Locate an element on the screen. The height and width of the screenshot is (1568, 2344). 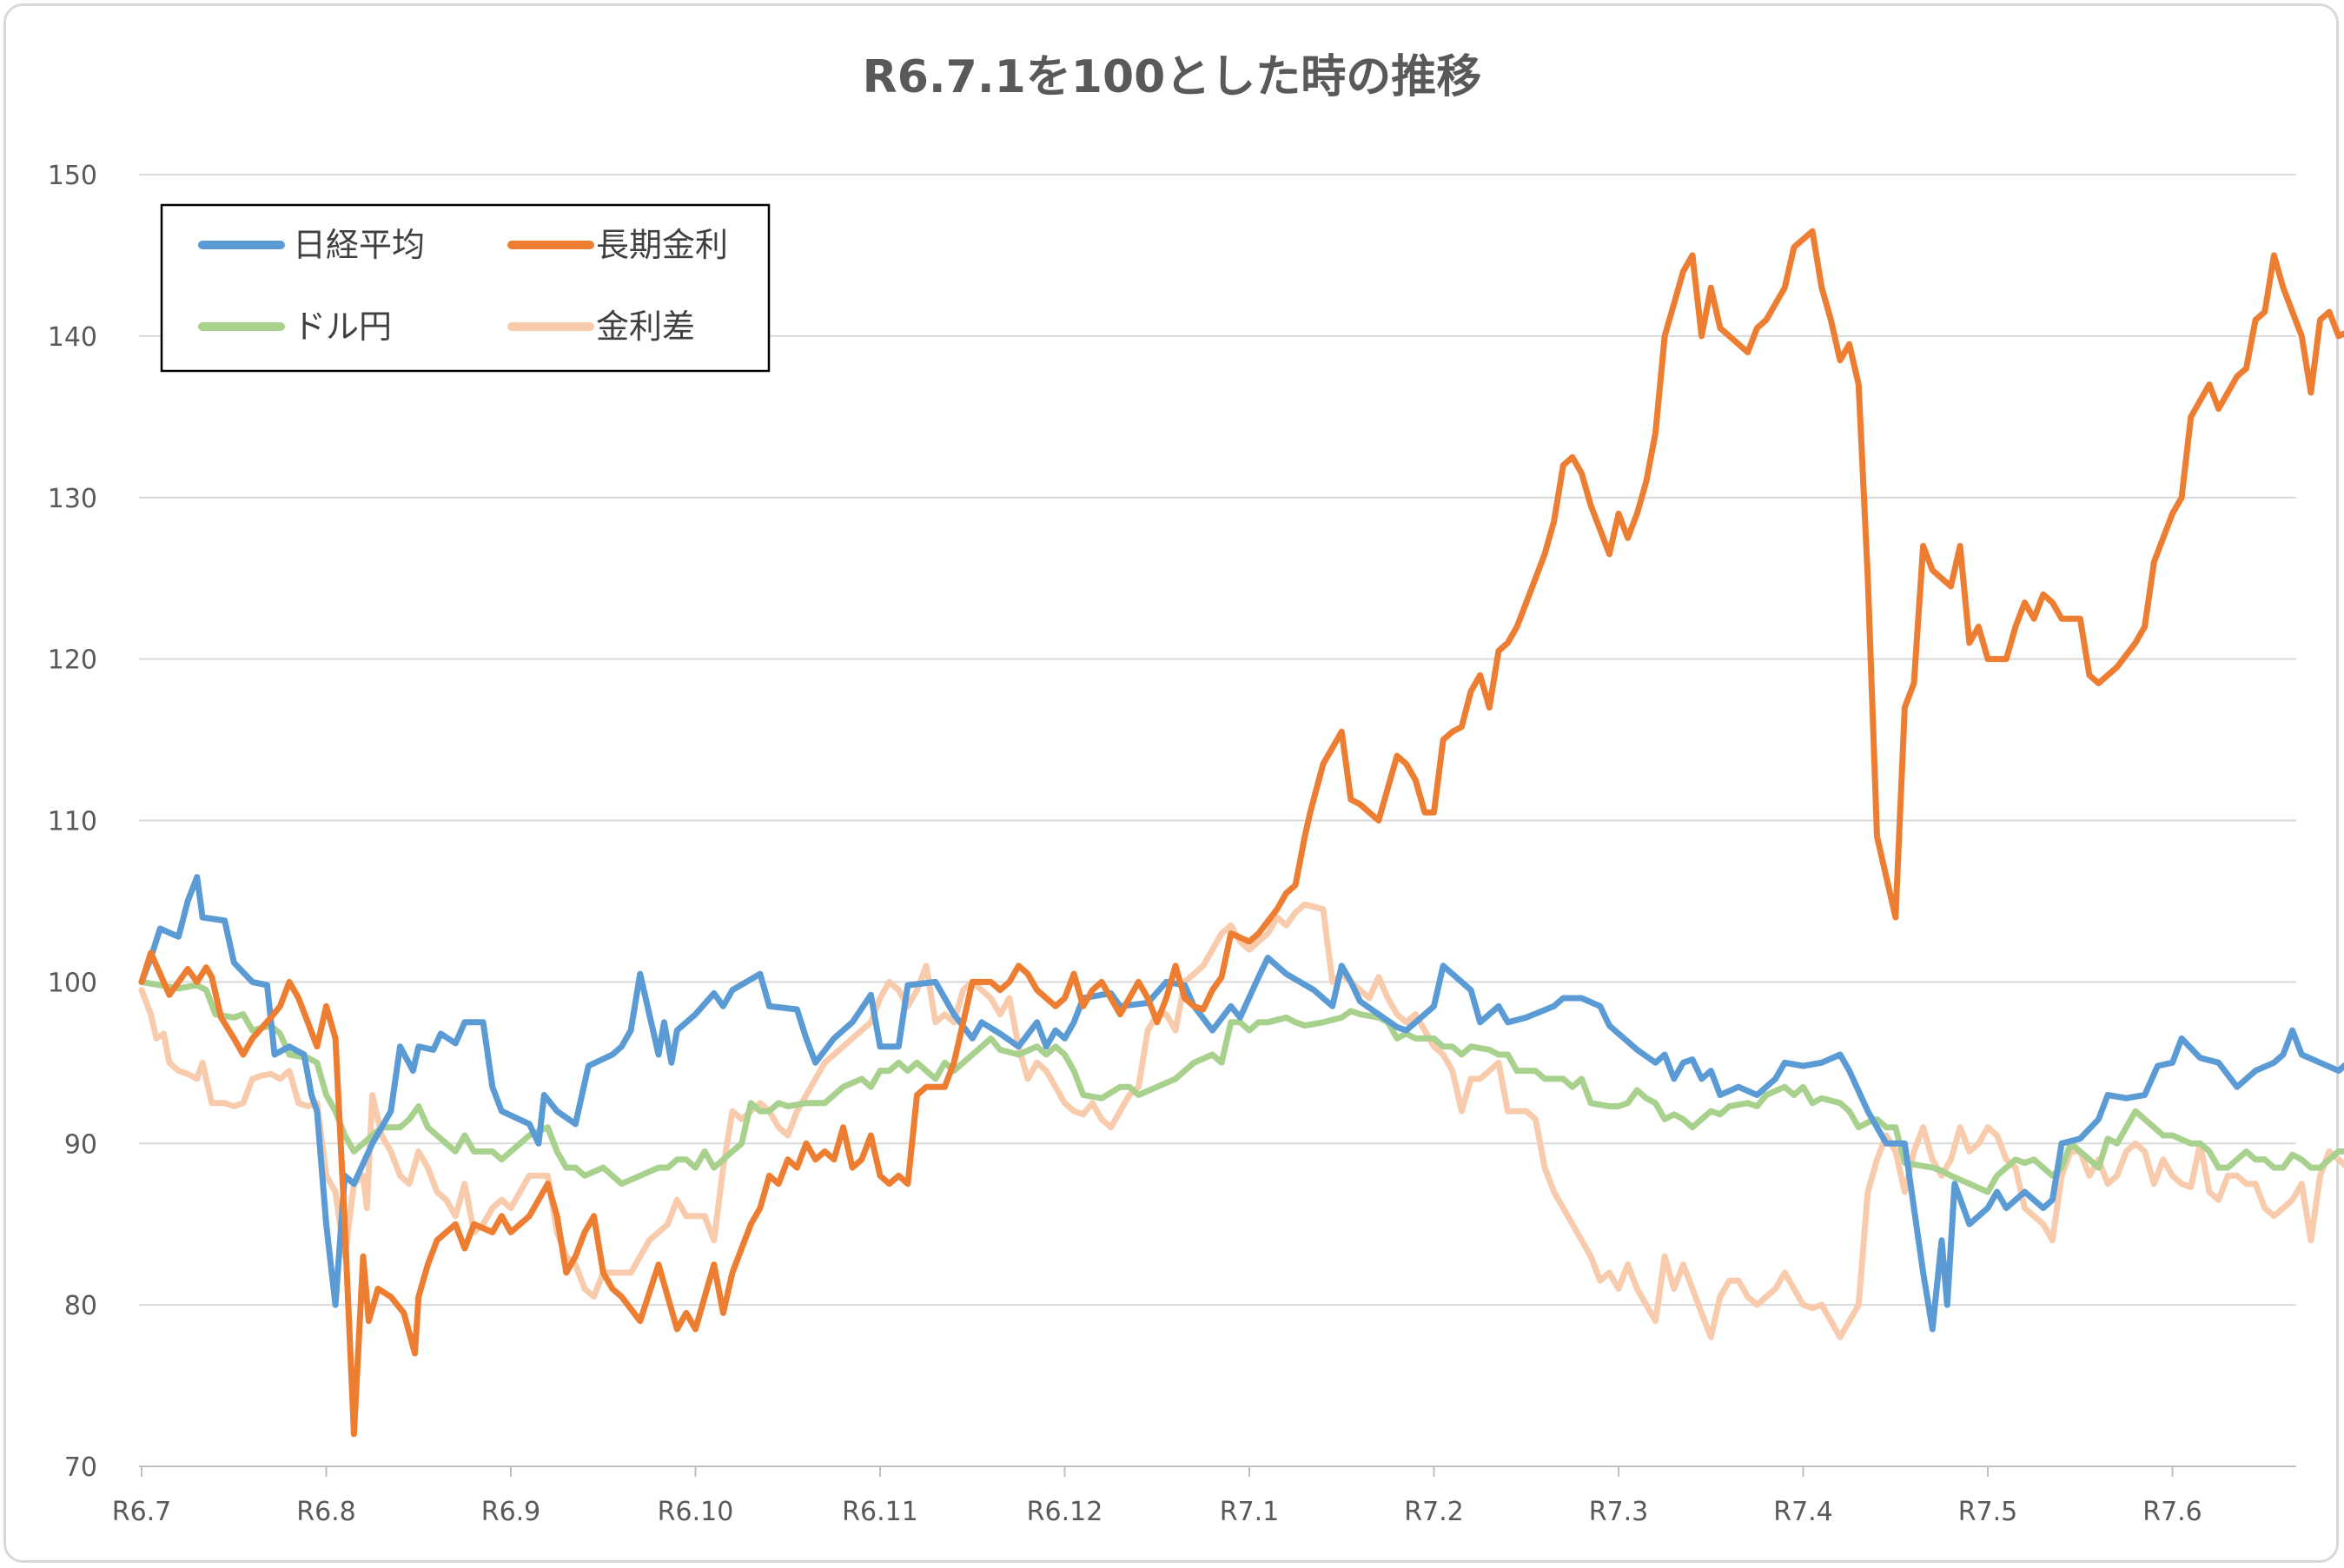
y-tick-label: 140 is located at coordinates (72, 337).